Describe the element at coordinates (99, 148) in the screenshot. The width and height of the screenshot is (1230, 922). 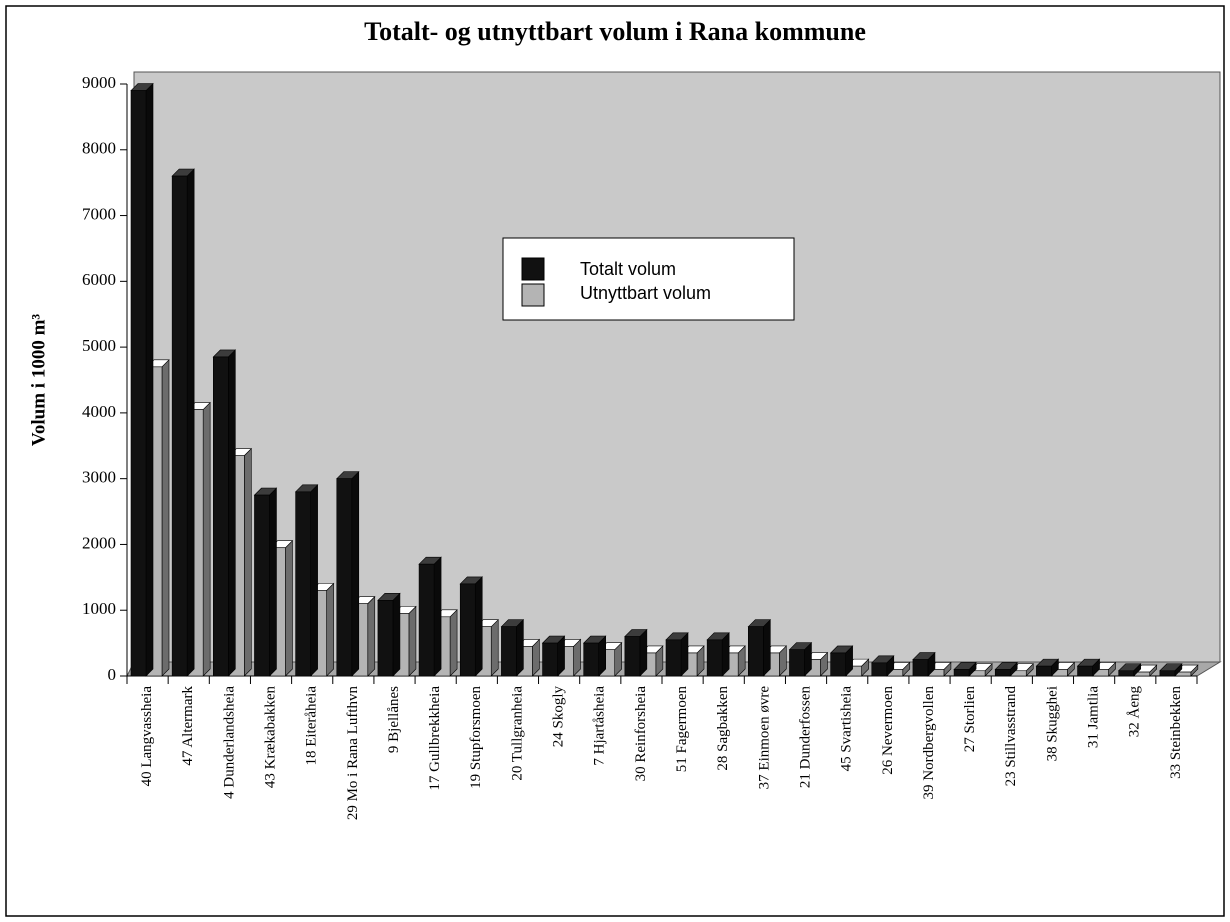
I see `y-tick-label: 8000` at that location.